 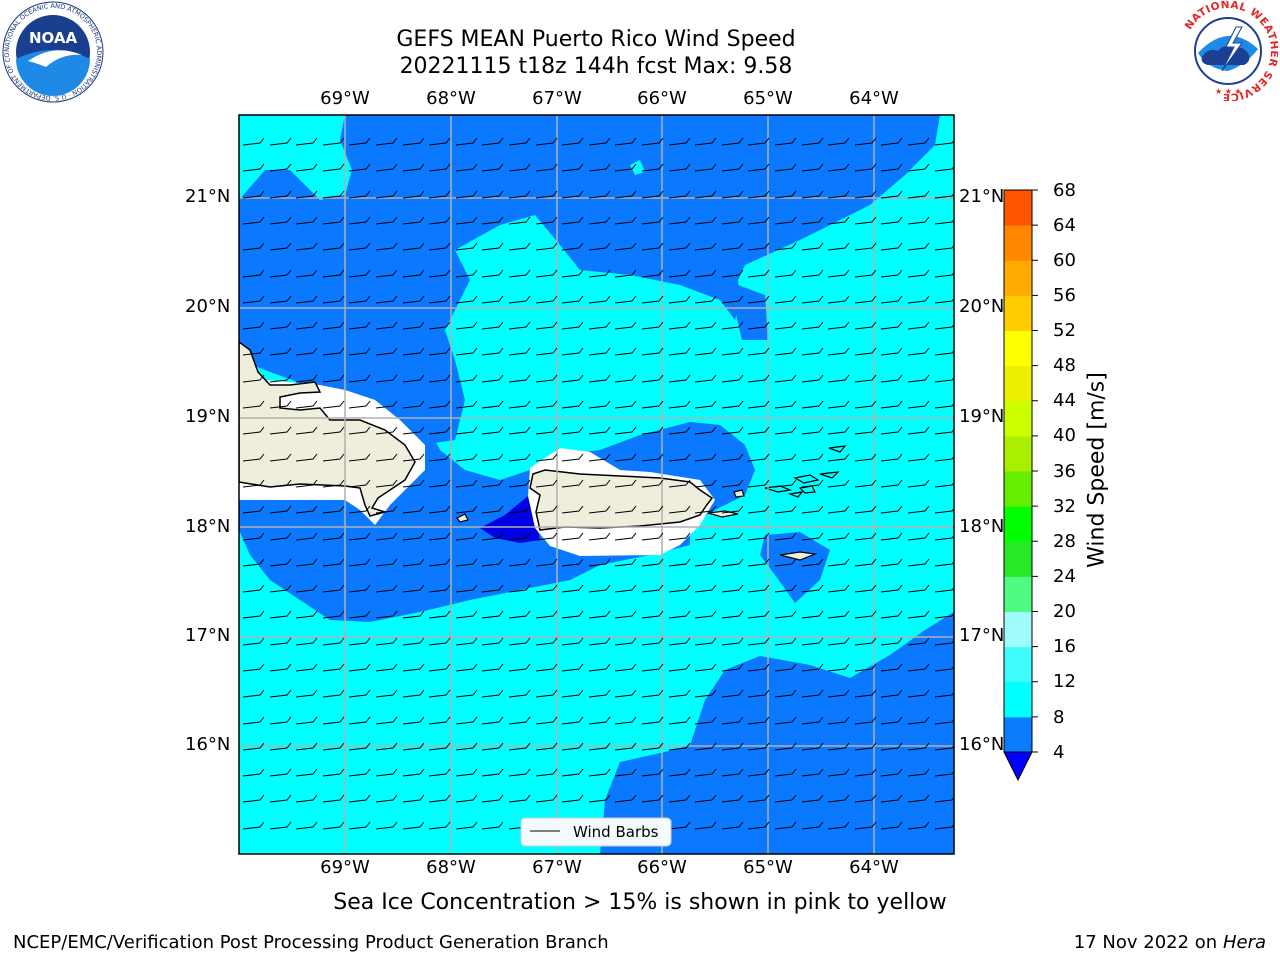 What do you see at coordinates (874, 98) in the screenshot?
I see `lon-label-top: 64°W` at bounding box center [874, 98].